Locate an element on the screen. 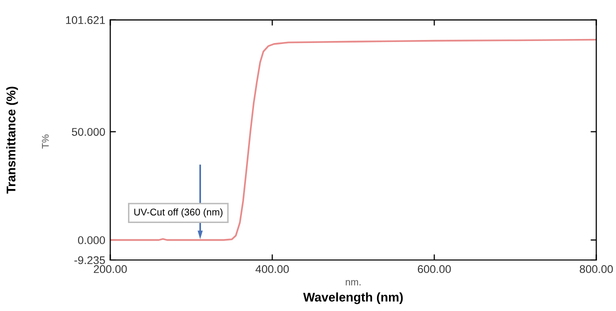 The height and width of the screenshot is (311, 616). text: T% is located at coordinates (45, 141).